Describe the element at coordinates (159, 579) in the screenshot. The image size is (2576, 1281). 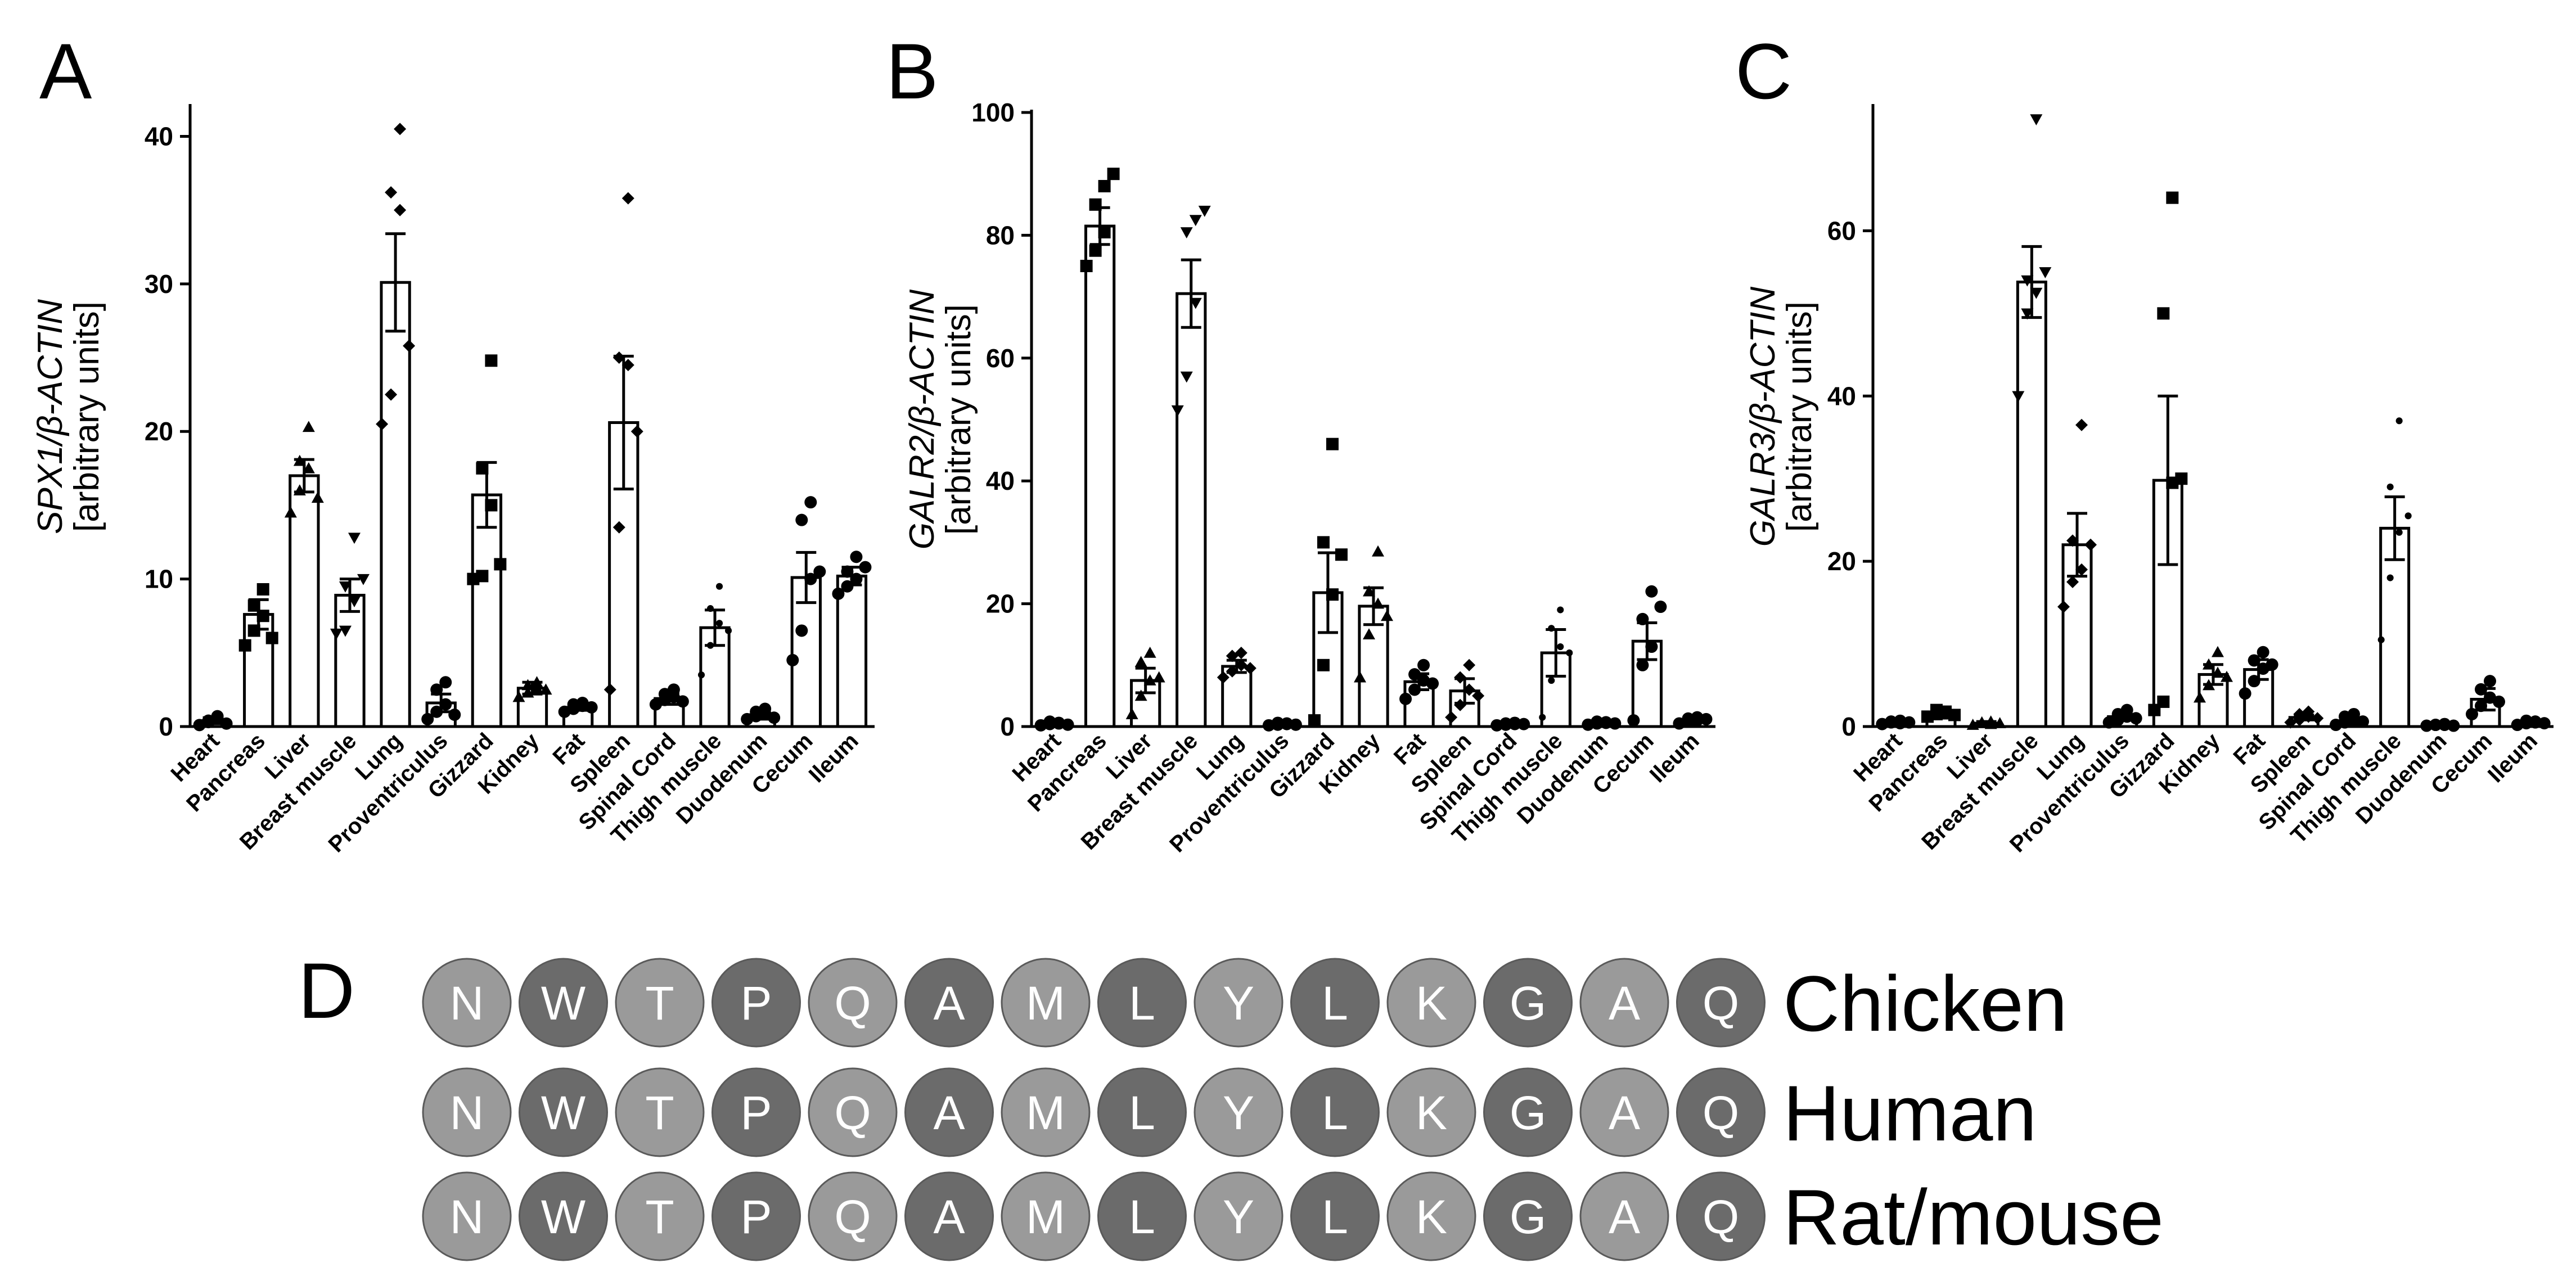
I see `a-ytick-label: 10` at that location.